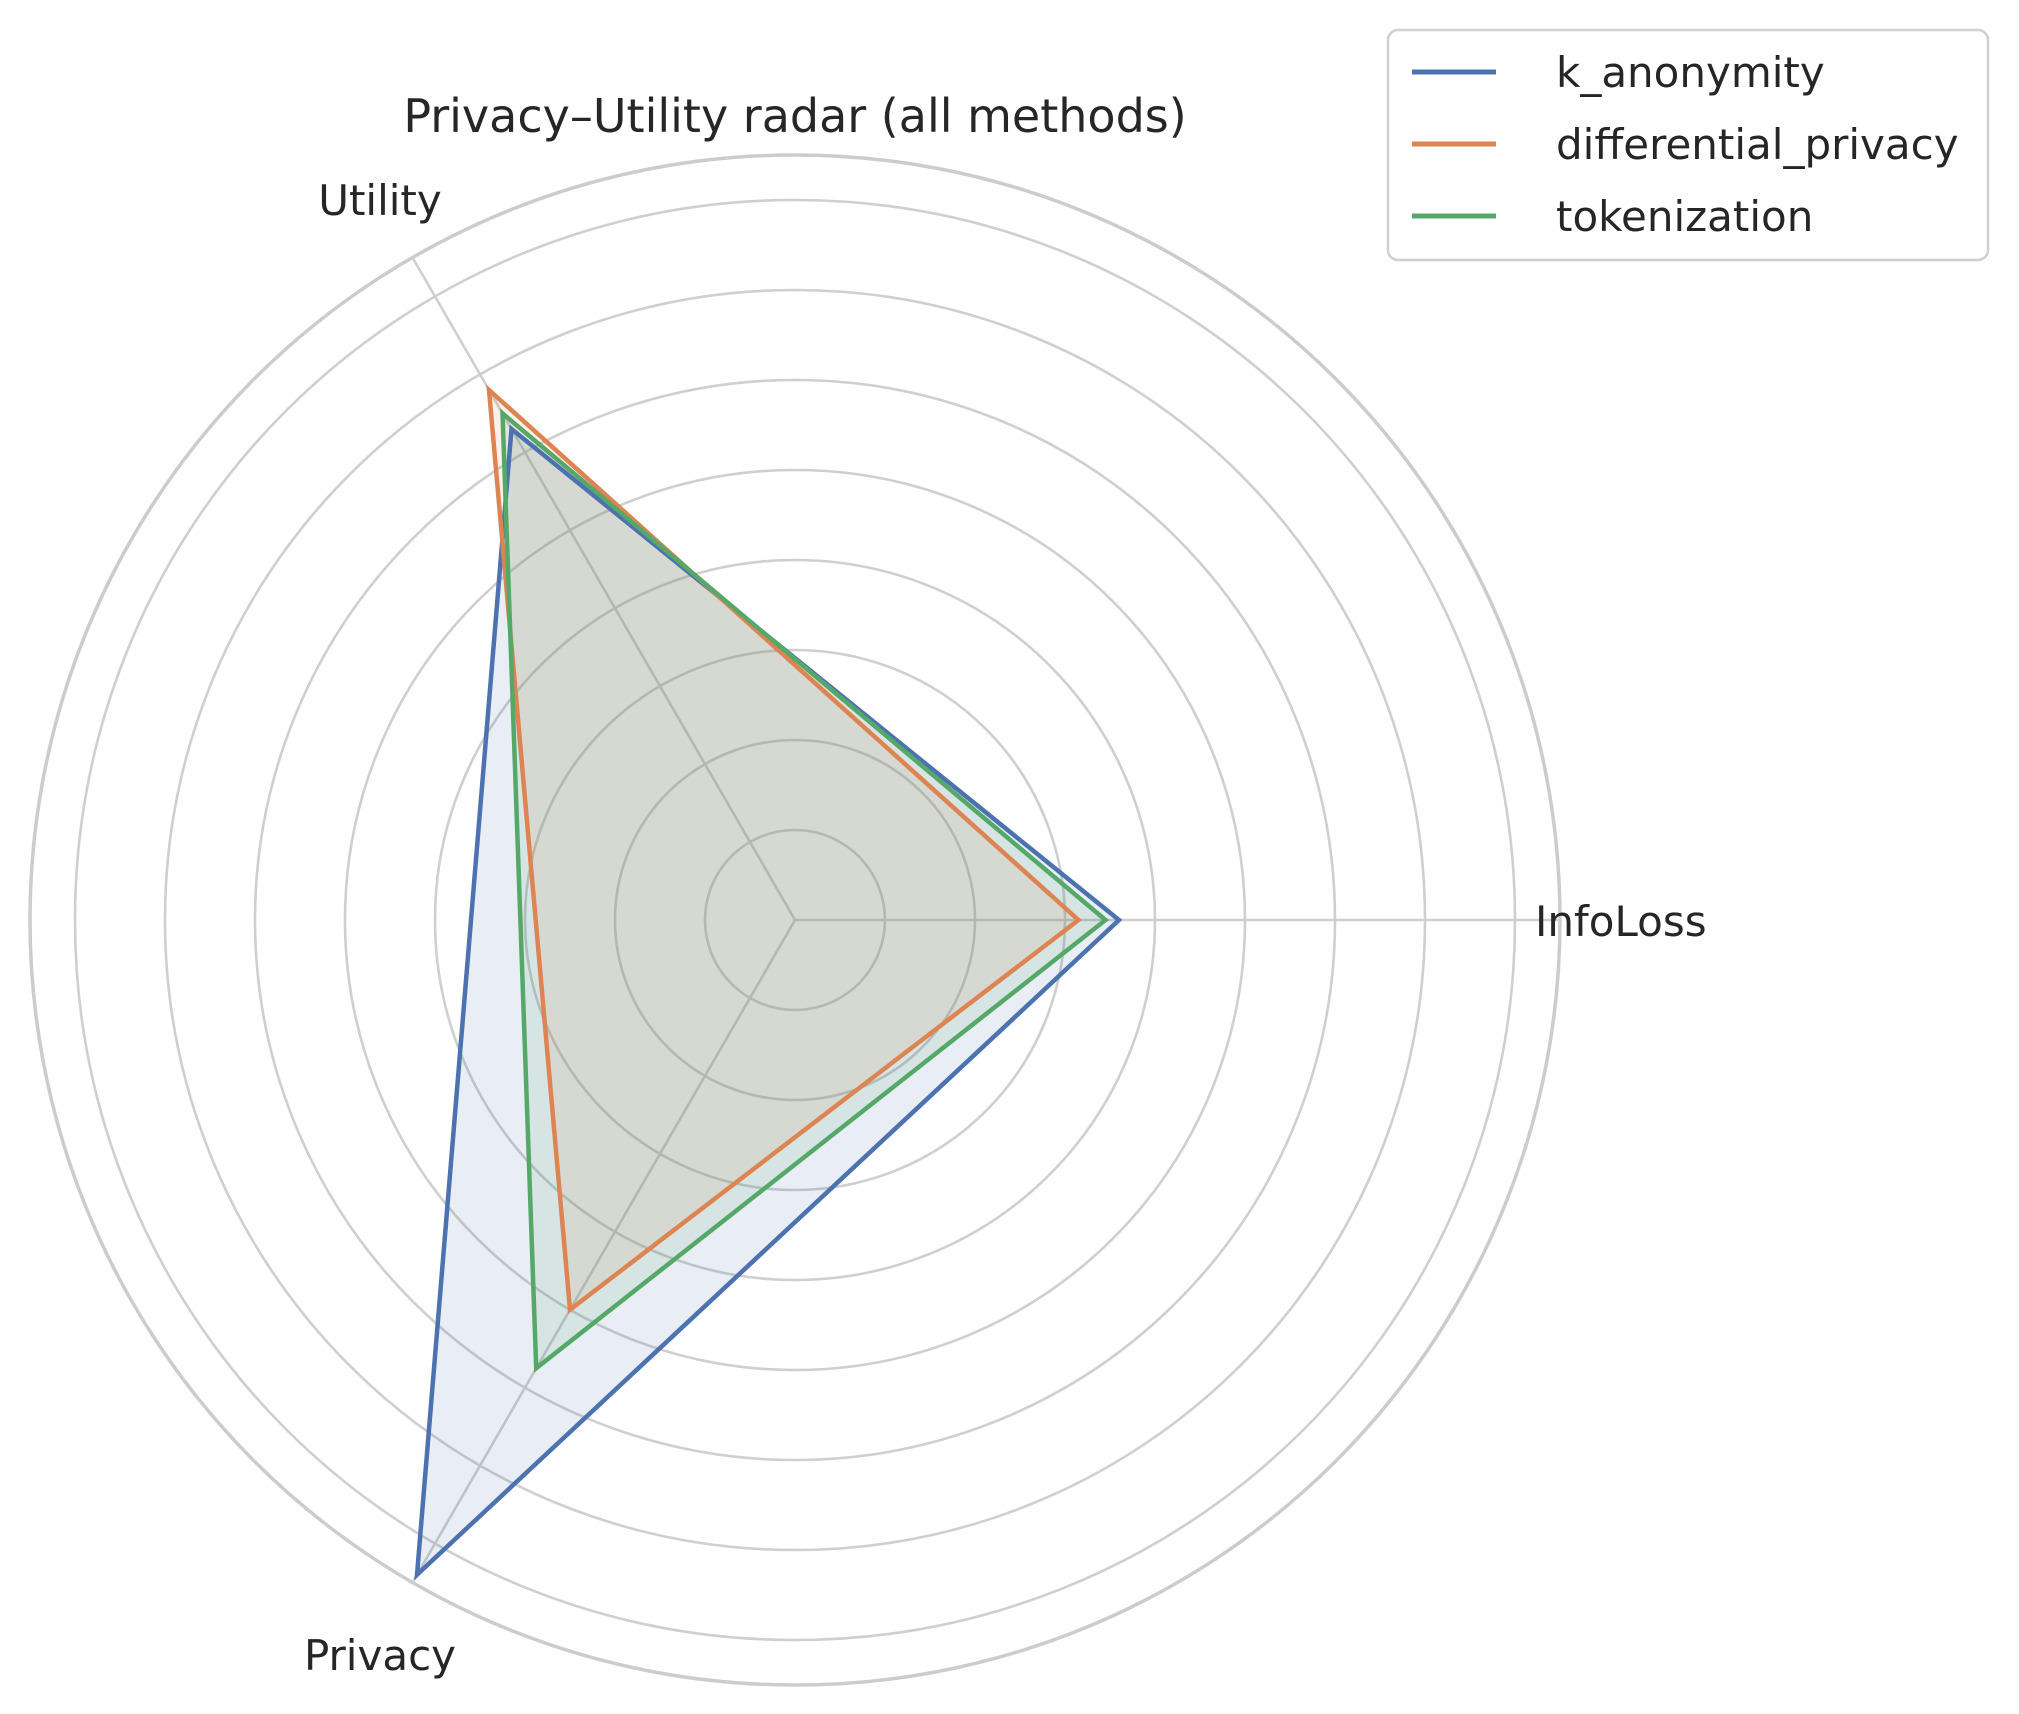 This screenshot has height=1714, width=2019. Describe the element at coordinates (380, 1655) in the screenshot. I see `axis-label-privacy: Privacy` at that location.